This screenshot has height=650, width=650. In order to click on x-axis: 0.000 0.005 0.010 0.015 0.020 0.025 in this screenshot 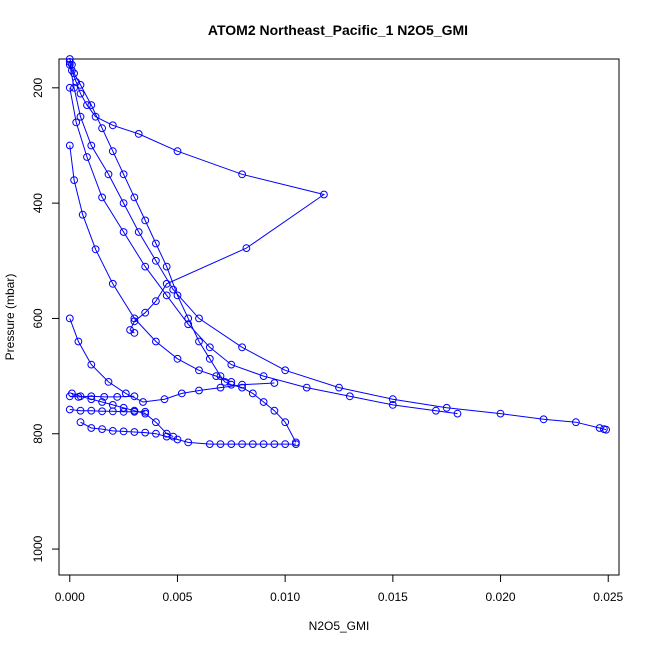, I will do `click(339, 589)`.